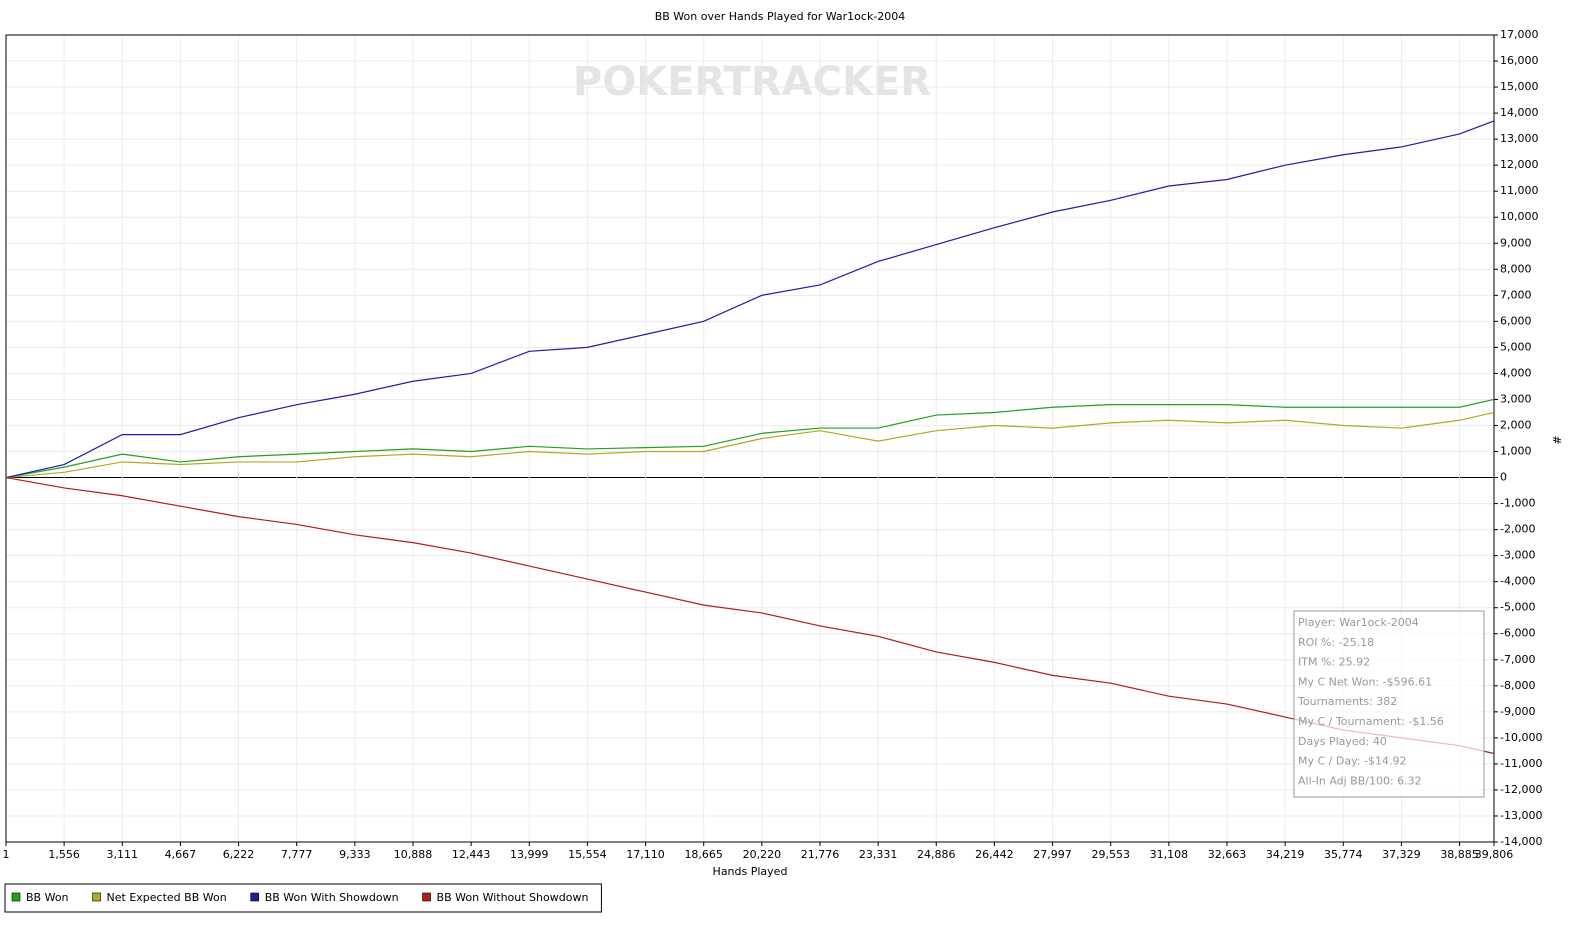  I want to click on x-tick-label: 4,667, so click(181, 854).